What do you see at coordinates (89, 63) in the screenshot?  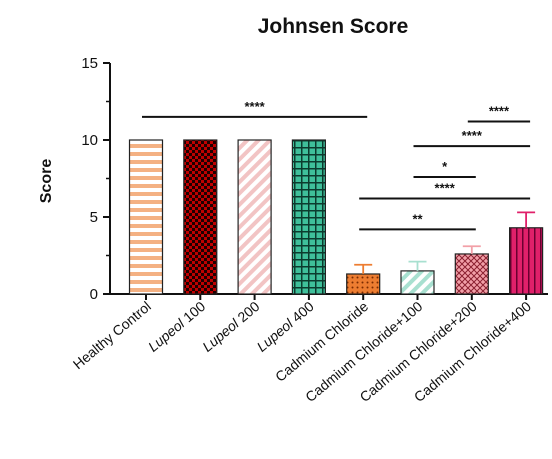 I see `y-tick-label: 15` at bounding box center [89, 63].